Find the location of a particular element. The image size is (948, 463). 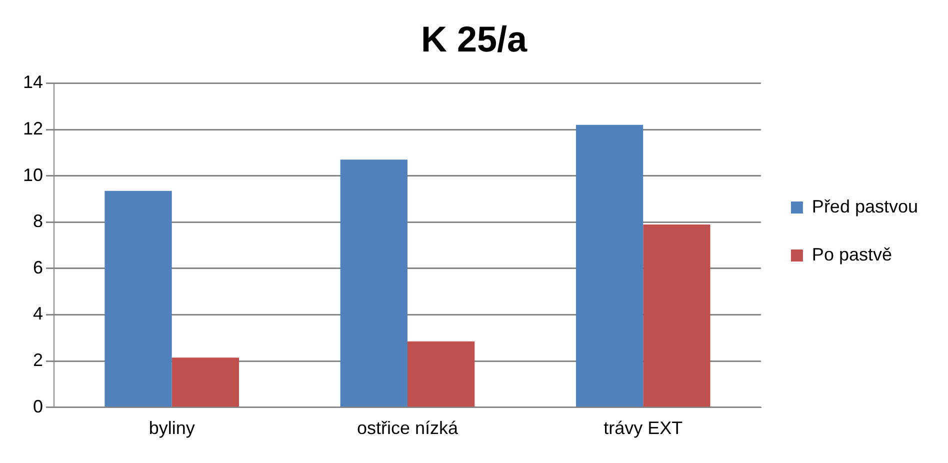

y-tick-label: 10 is located at coordinates (33, 174).